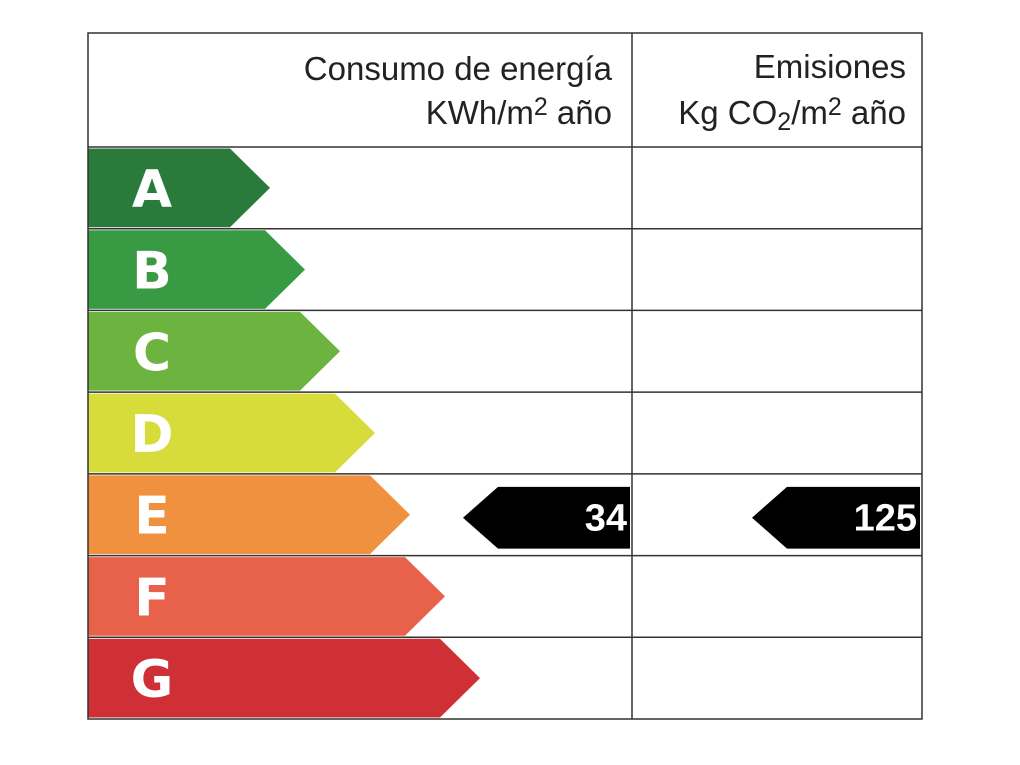  I want to click on class-letter: G, so click(152, 680).